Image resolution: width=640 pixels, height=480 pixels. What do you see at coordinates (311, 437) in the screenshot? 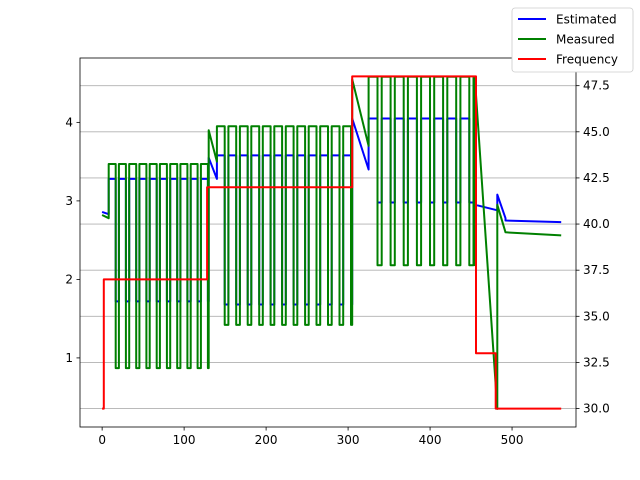
I see `x-axis: 0 100 200 300 400 500` at bounding box center [311, 437].